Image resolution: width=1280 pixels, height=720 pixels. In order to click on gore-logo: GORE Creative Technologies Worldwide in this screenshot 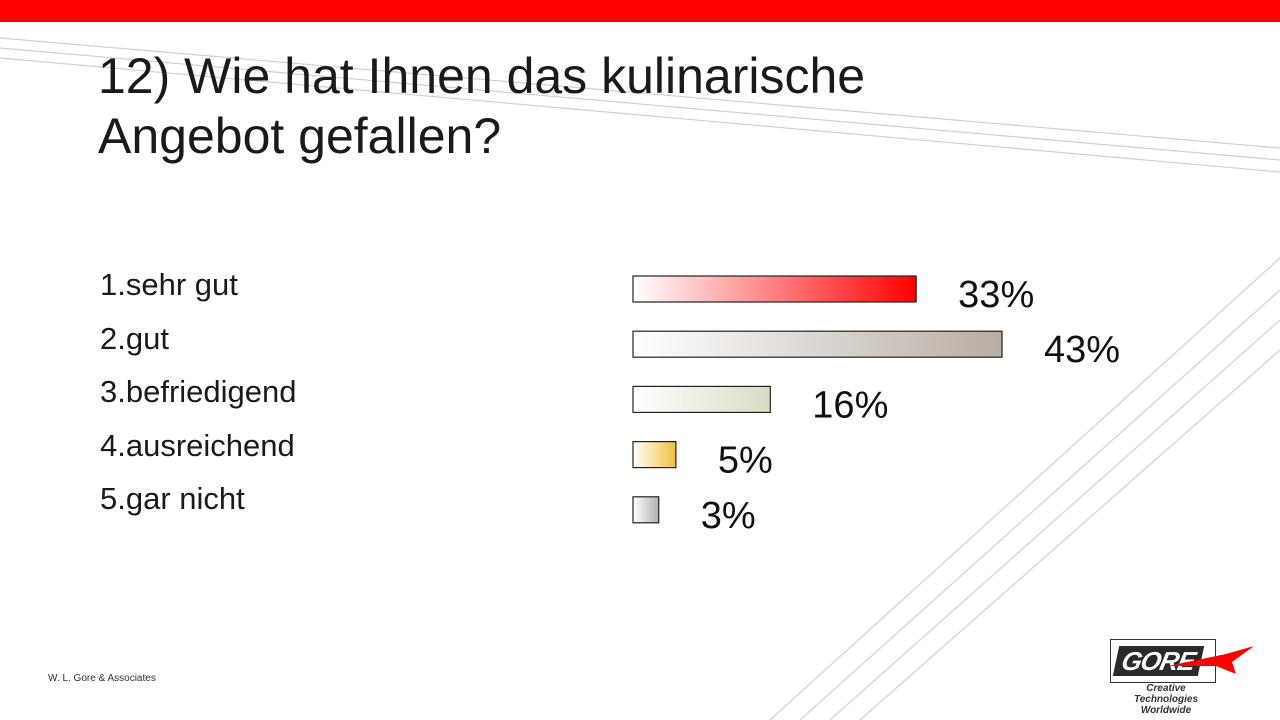, I will do `click(1181, 676)`.